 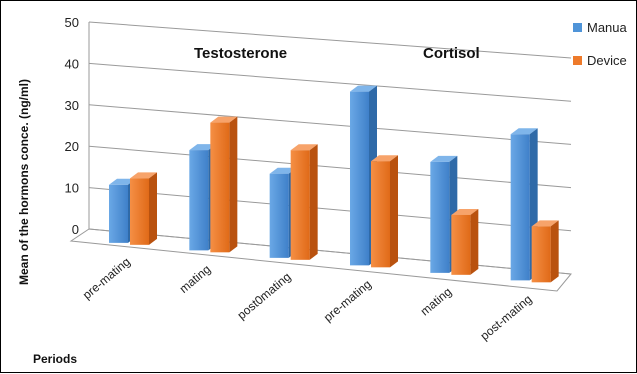 What do you see at coordinates (600, 44) in the screenshot?
I see `legend: Manua Device` at bounding box center [600, 44].